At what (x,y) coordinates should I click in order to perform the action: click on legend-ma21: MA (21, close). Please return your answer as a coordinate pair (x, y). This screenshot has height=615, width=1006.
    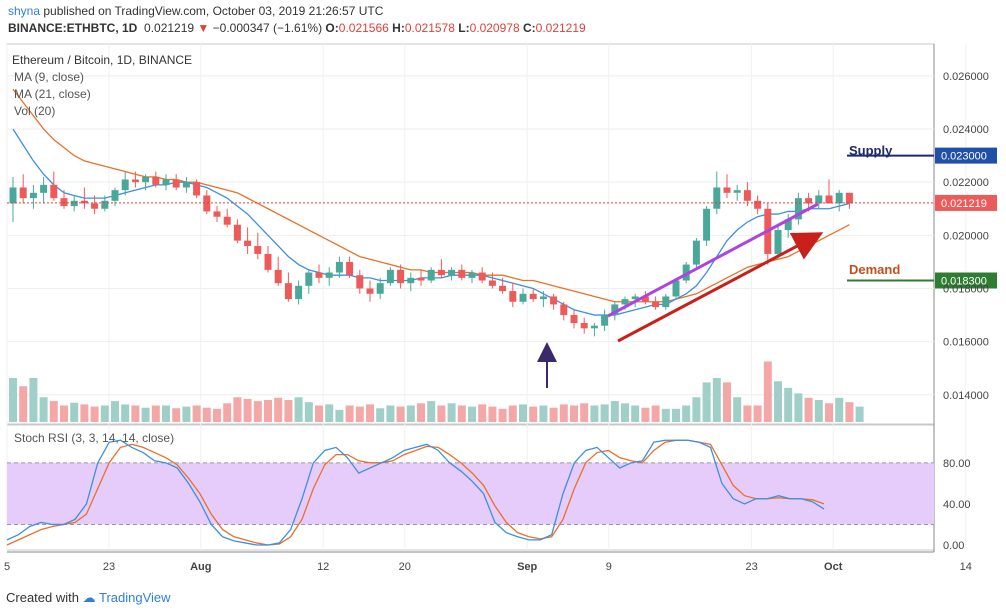
    Looking at the image, I should click on (52, 94).